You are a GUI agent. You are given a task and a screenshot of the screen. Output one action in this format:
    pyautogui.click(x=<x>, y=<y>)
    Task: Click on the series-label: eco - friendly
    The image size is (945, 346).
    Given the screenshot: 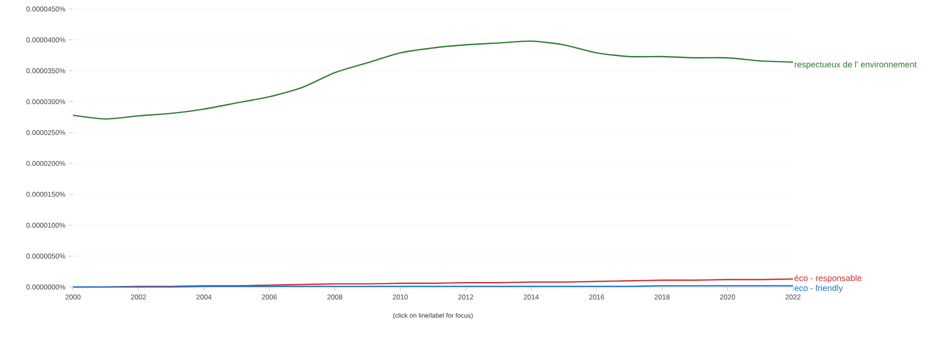 What is the action you would take?
    pyautogui.click(x=818, y=288)
    